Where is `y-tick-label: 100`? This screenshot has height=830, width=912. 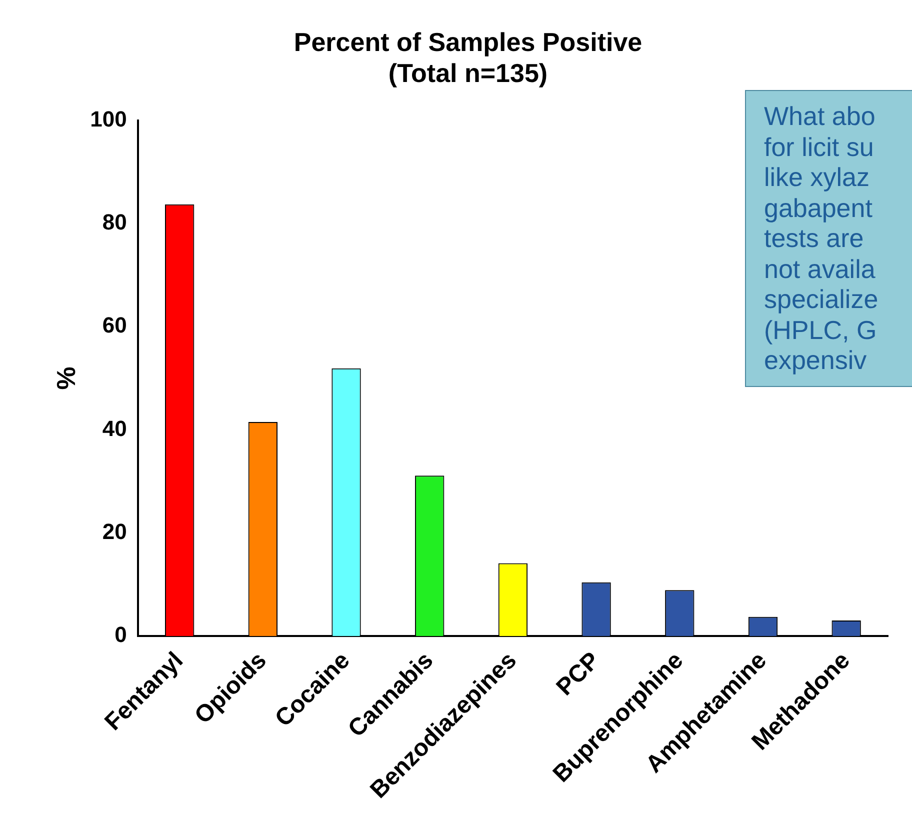 y-tick-label: 100 is located at coordinates (108, 119).